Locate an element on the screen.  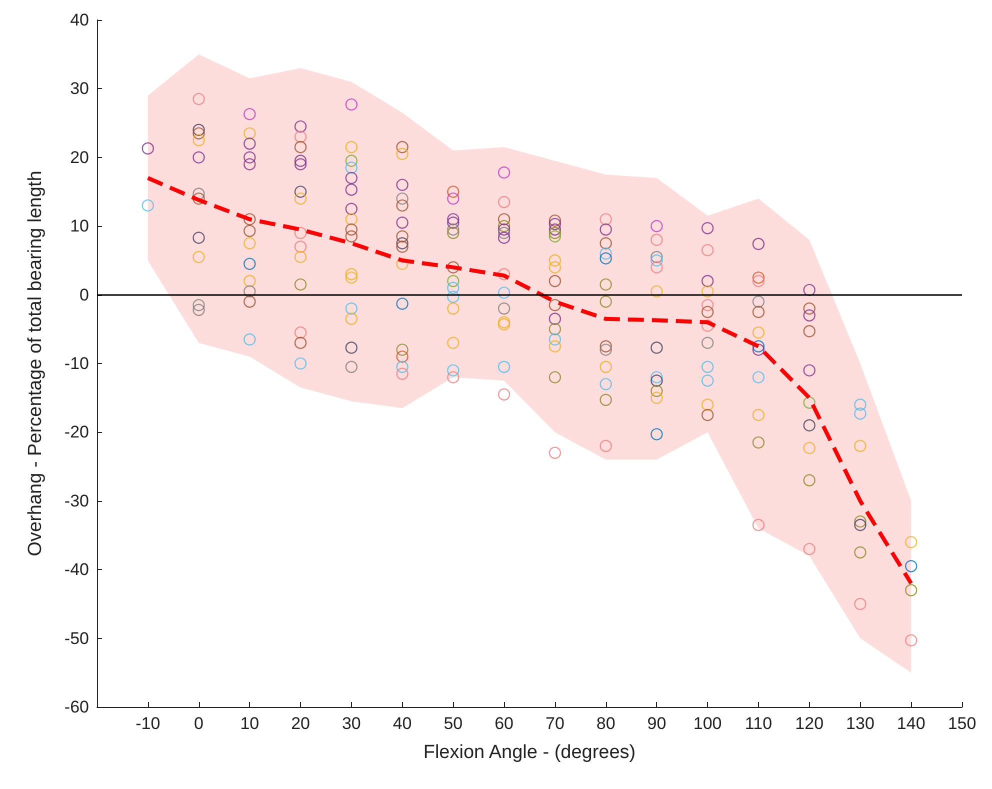
x-tick-label: 150 is located at coordinates (962, 723).